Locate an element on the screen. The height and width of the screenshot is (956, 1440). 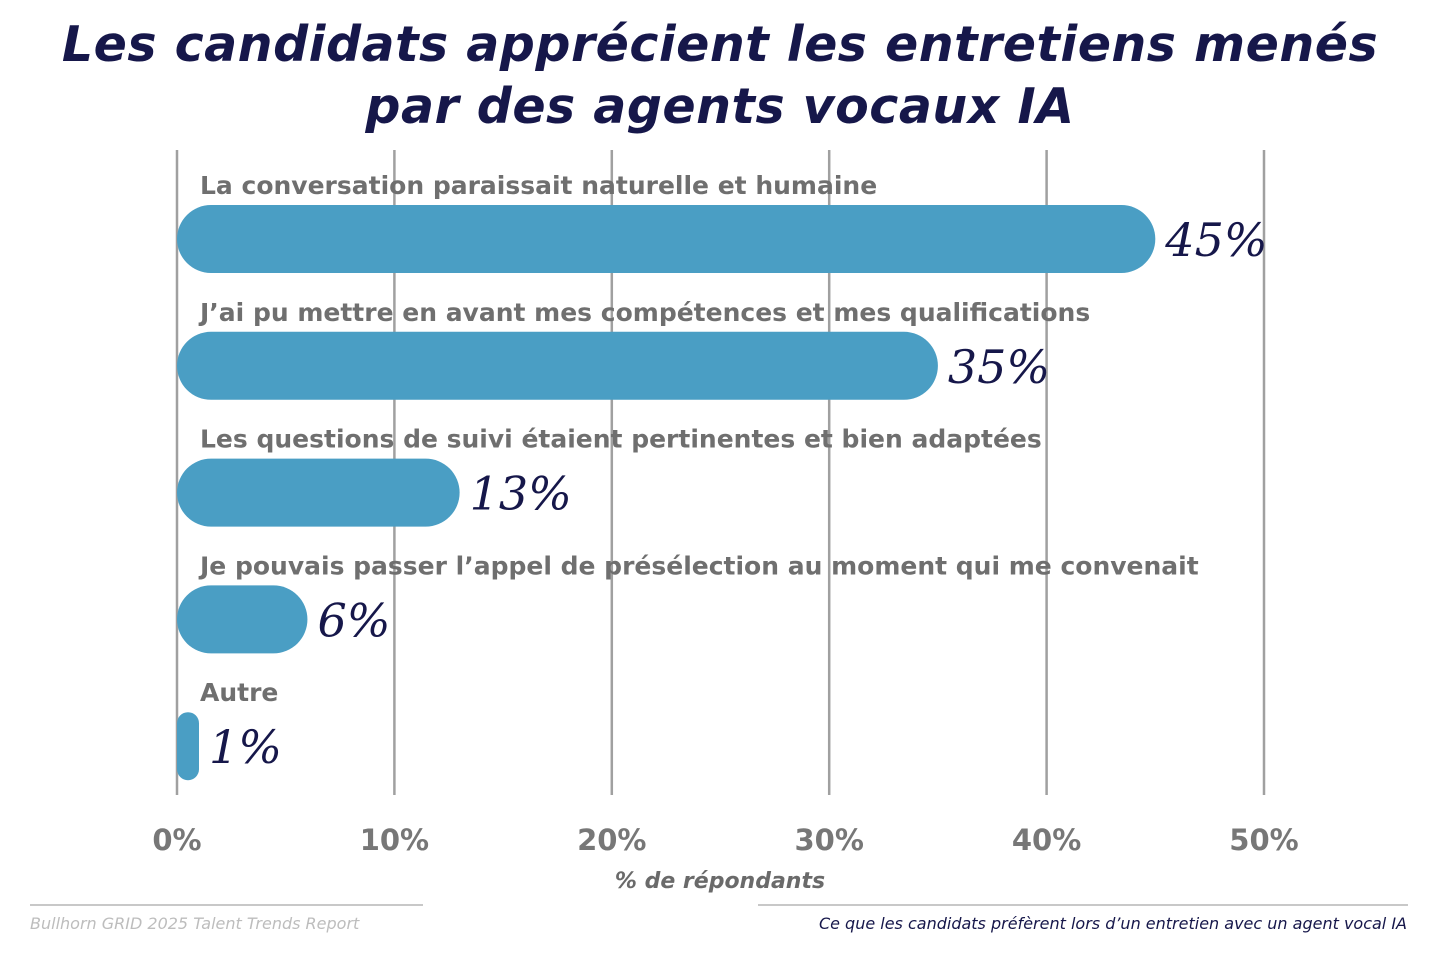
x-tick-label: 50% is located at coordinates (1263, 840).